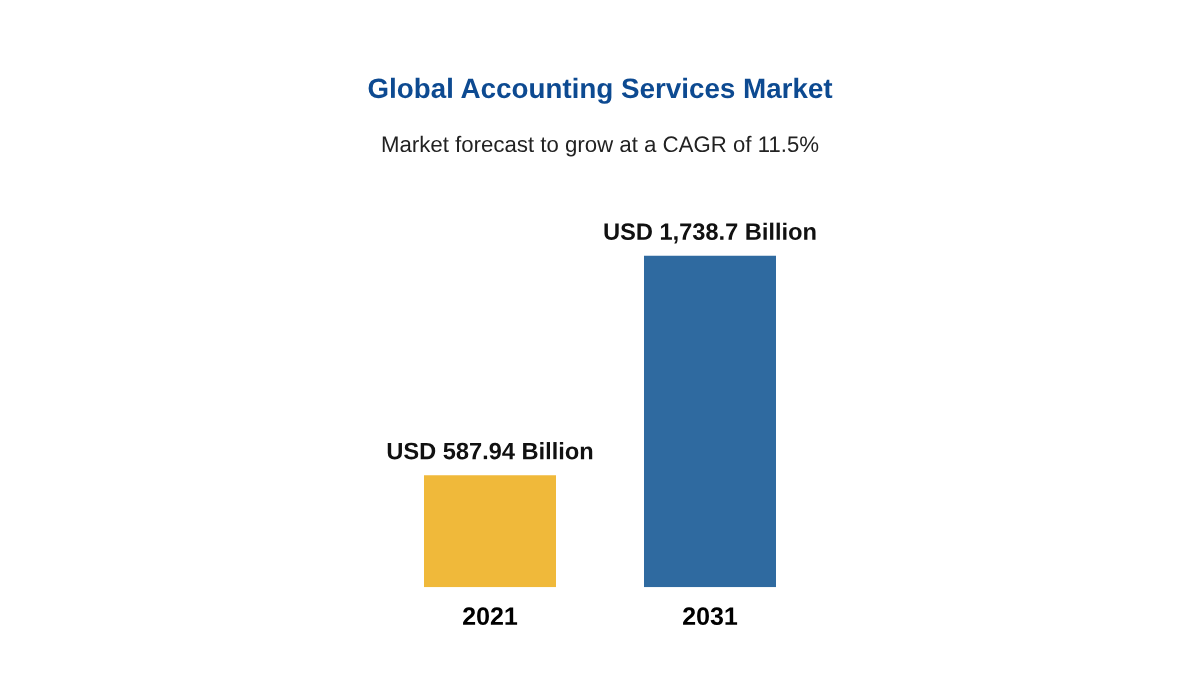 The image size is (1200, 675). Describe the element at coordinates (600, 90) in the screenshot. I see `chart-title: Global Accounting Services Market` at that location.